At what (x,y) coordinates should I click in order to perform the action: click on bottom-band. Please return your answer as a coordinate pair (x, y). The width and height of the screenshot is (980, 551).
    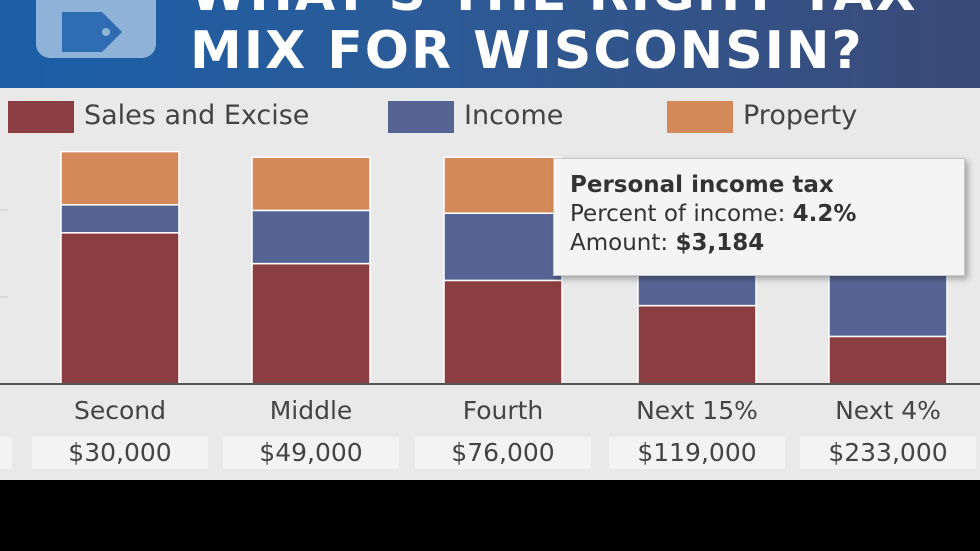
    Looking at the image, I should click on (490, 515).